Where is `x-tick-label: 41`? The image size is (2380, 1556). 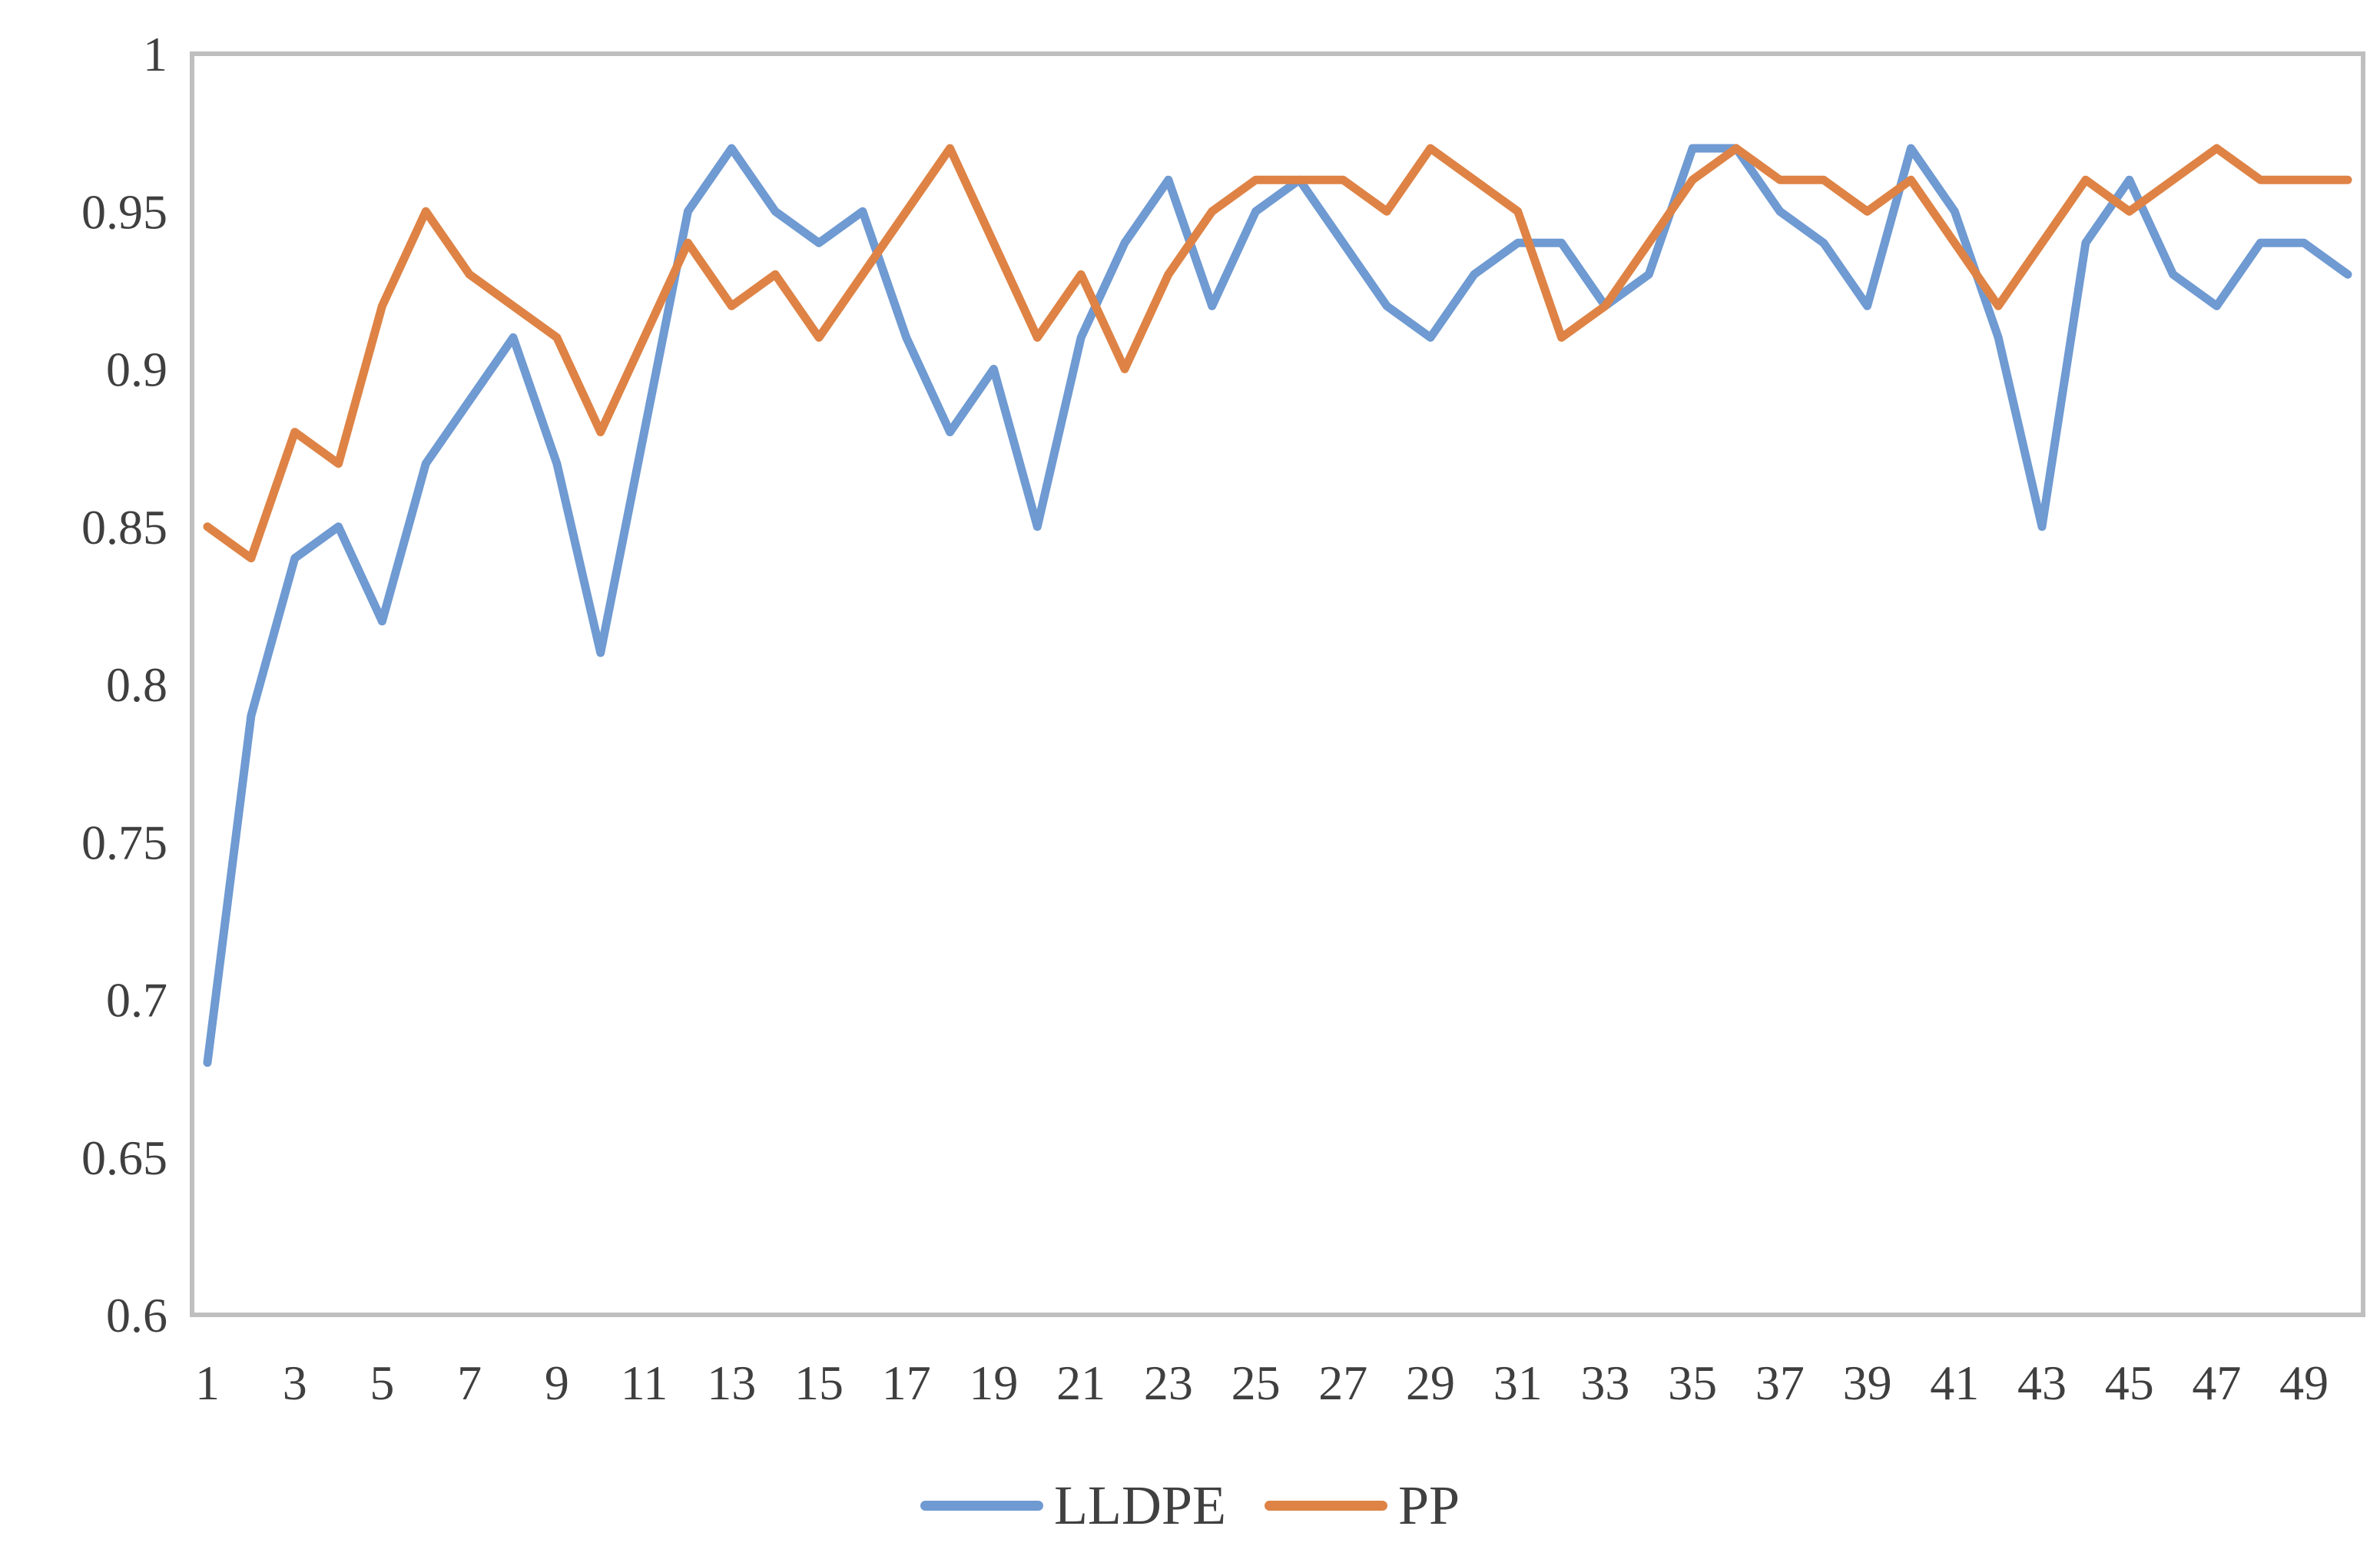 x-tick-label: 41 is located at coordinates (1954, 1383).